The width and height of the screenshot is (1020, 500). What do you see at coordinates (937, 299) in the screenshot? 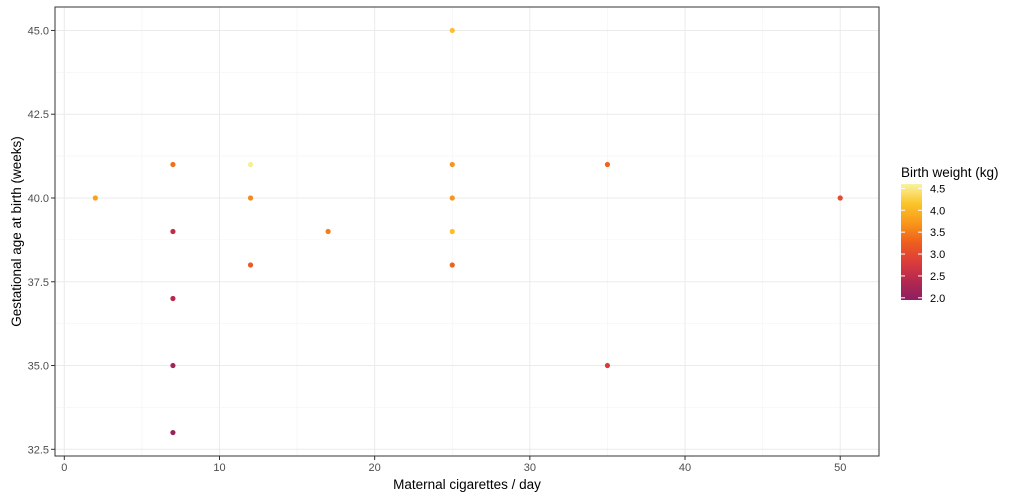
I see `legend-tick-label: 2.0` at bounding box center [937, 299].